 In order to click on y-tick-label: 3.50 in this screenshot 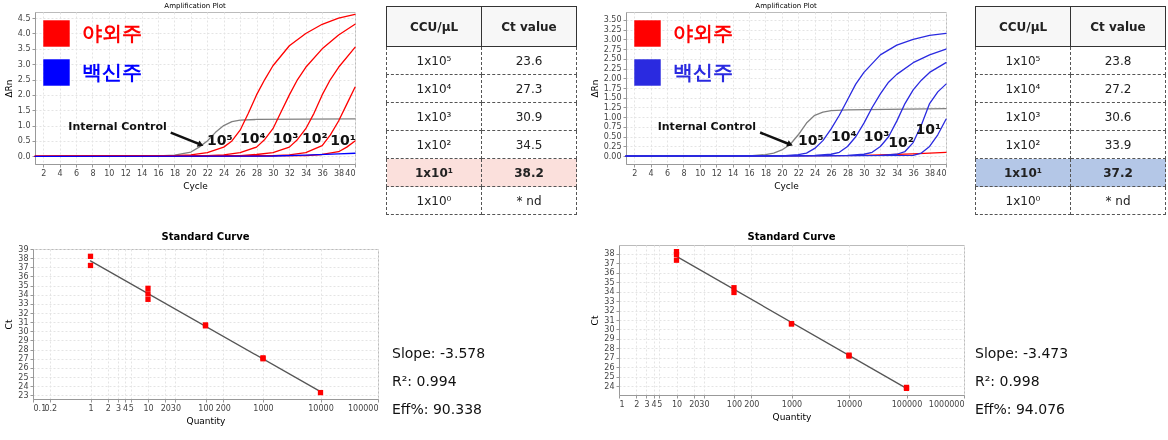, I will do `click(612, 20)`.